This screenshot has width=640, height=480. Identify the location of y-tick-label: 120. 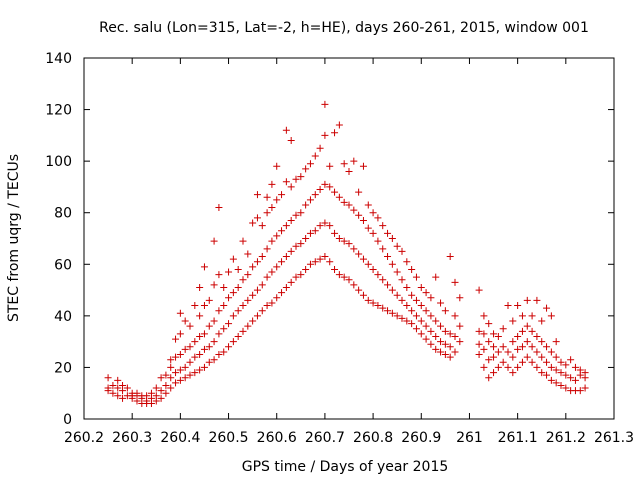
(58, 111).